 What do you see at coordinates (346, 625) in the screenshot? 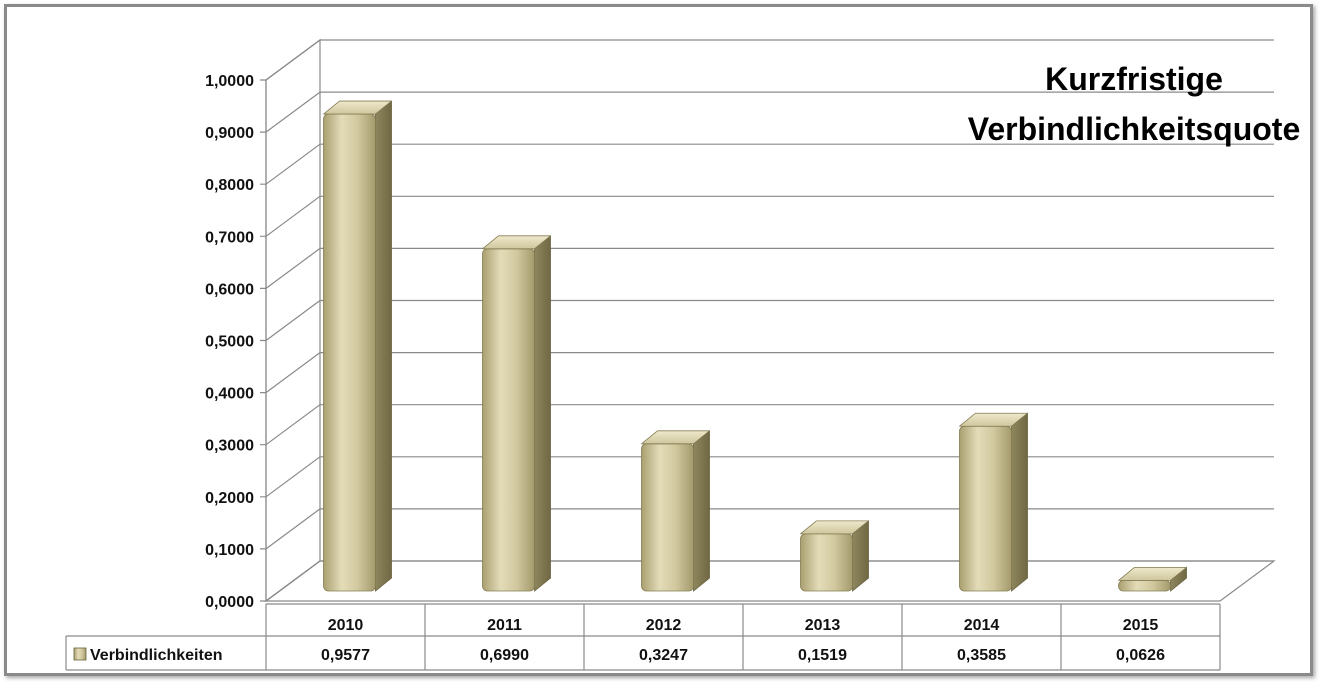
I see `x-tick-label: 2010` at bounding box center [346, 625].